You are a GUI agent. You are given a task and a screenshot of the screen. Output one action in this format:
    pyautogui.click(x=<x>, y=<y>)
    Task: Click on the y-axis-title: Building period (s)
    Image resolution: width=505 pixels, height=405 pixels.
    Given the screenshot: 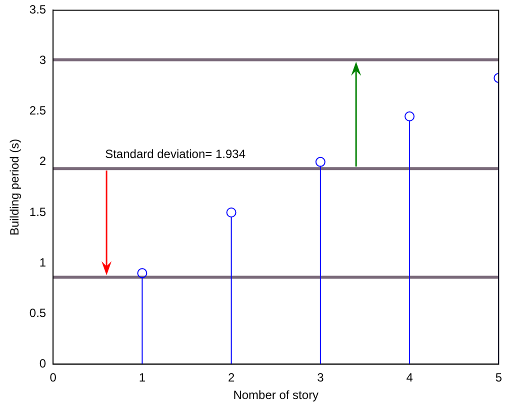 What is the action you would take?
    pyautogui.click(x=15, y=187)
    